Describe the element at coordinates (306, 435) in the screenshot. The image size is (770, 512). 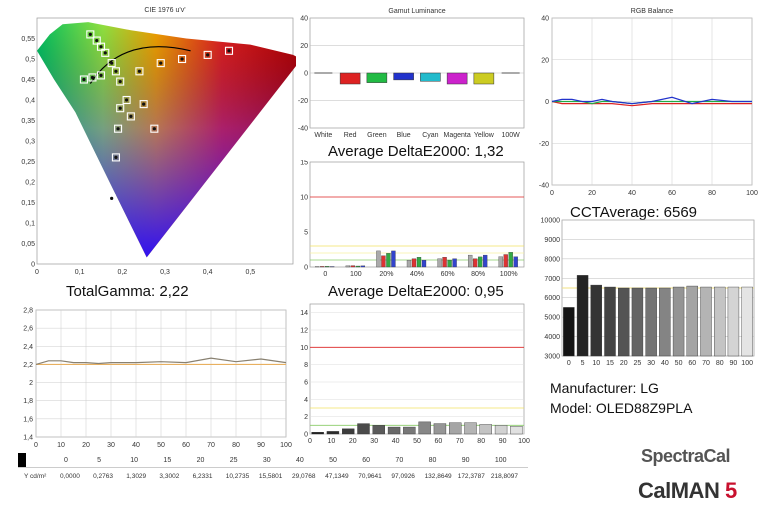
I see `y-tick-label: 0` at that location.